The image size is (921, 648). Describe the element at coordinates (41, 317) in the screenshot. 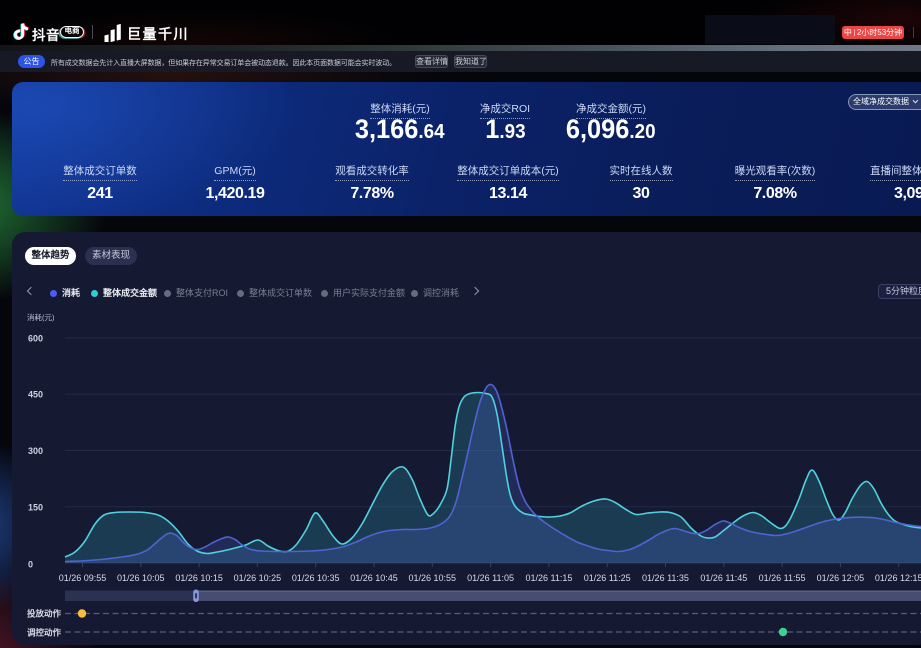

I see `svg-text: 消耗(元)` at that location.